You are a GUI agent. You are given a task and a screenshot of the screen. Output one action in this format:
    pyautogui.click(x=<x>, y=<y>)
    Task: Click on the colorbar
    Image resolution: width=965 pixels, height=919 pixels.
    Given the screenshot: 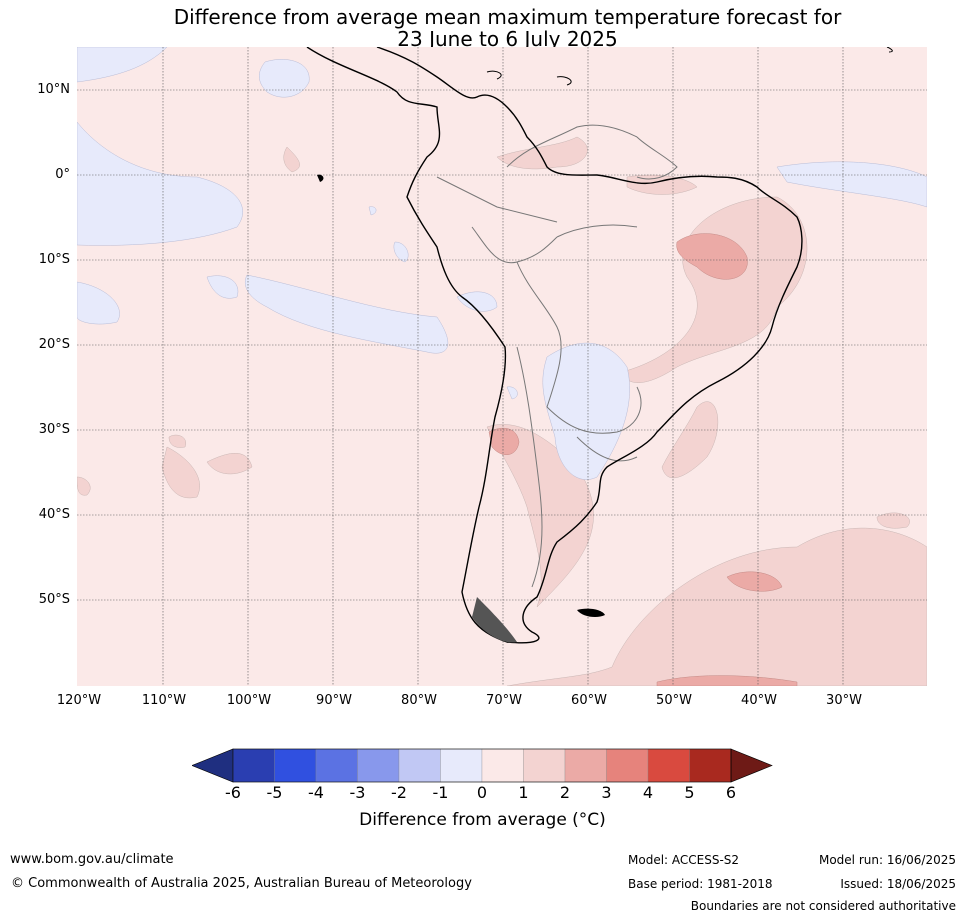 What is the action you would take?
    pyautogui.click(x=482, y=765)
    